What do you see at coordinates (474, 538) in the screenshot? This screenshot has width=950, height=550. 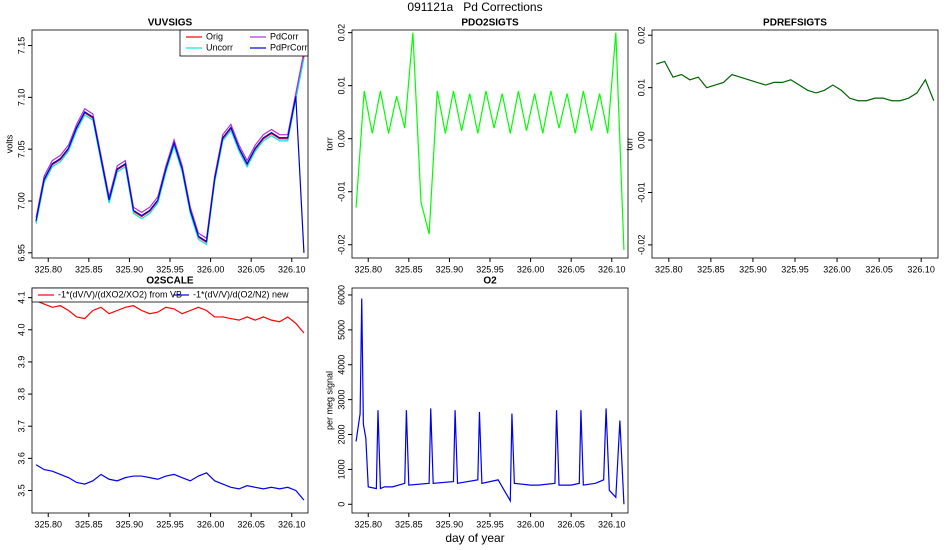 I see `x-axis-title: day of year` at bounding box center [474, 538].